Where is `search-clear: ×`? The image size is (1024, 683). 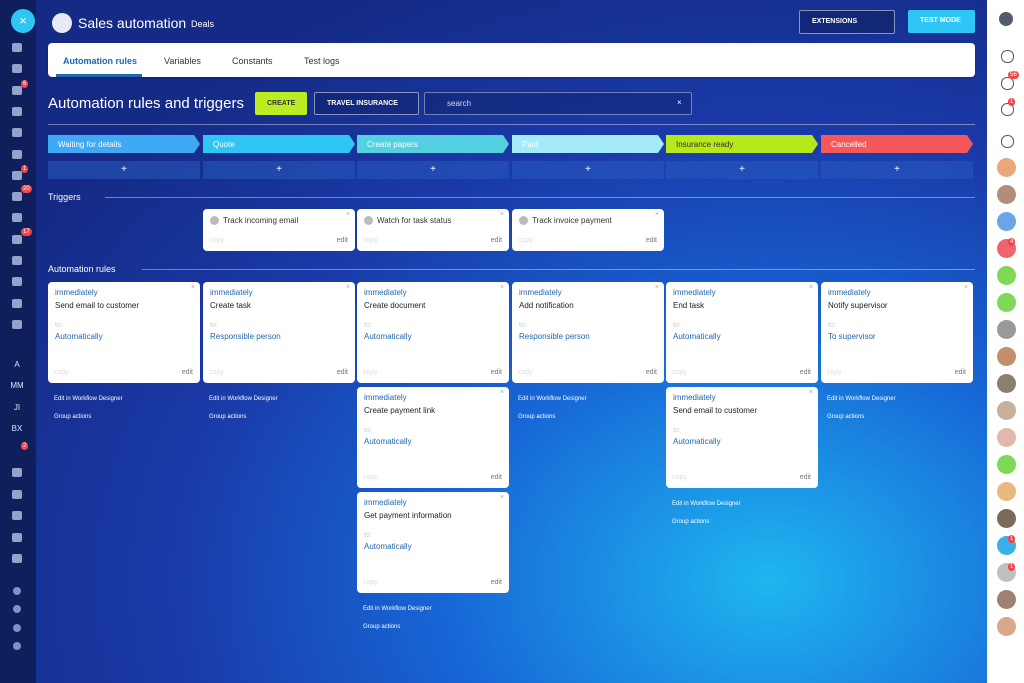
search-clear: × is located at coordinates (679, 102).